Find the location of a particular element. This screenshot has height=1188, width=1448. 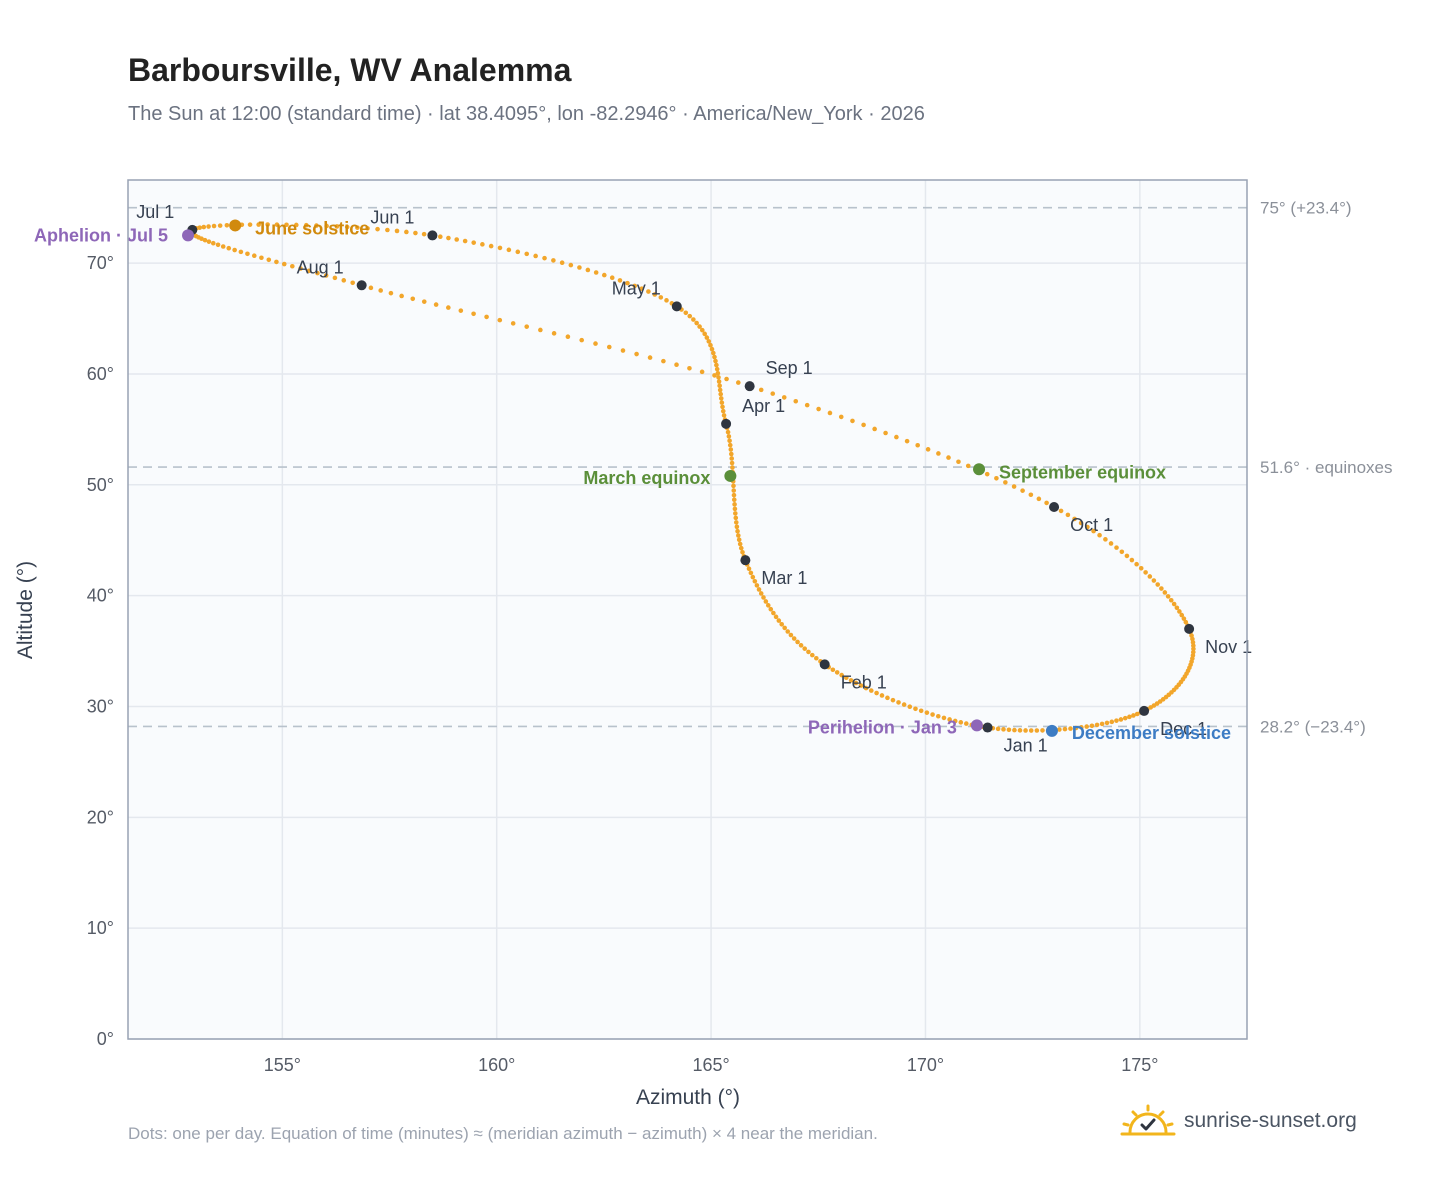

month-label: Feb 1 is located at coordinates (864, 682).